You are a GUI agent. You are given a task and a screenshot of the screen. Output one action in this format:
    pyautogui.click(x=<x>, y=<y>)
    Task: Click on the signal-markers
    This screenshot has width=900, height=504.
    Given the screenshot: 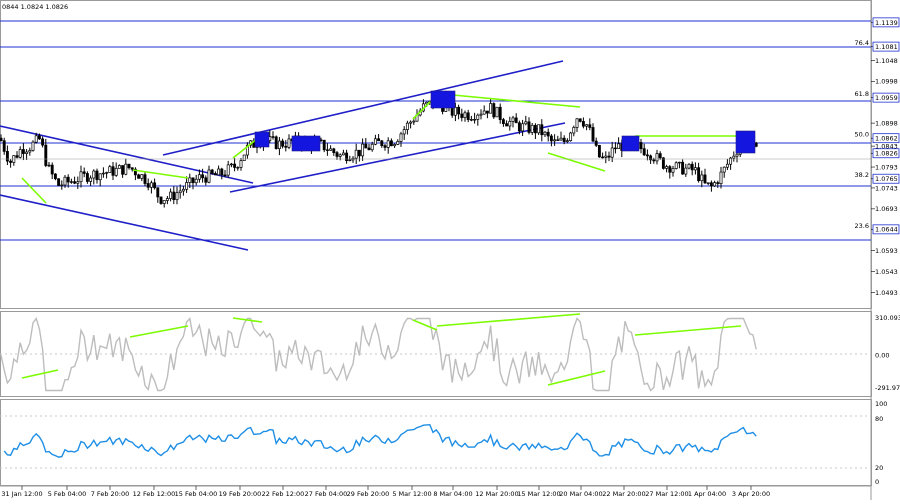 What is the action you would take?
    pyautogui.click(x=505, y=122)
    